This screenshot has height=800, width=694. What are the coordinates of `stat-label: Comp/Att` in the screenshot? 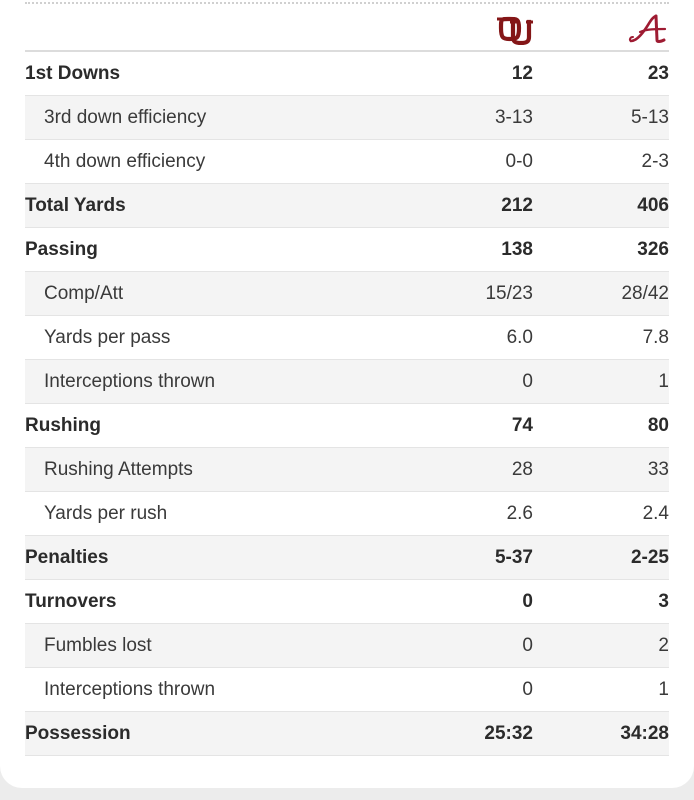 It's located at (84, 293).